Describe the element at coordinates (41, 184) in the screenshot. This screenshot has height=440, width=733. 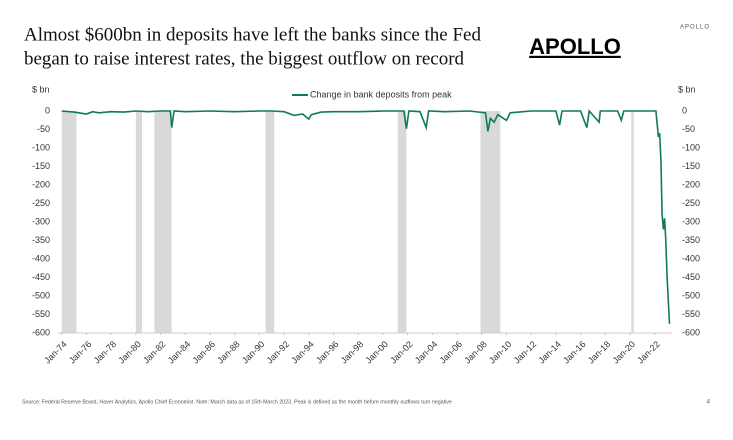
I see `y-tick-label: -200` at that location.